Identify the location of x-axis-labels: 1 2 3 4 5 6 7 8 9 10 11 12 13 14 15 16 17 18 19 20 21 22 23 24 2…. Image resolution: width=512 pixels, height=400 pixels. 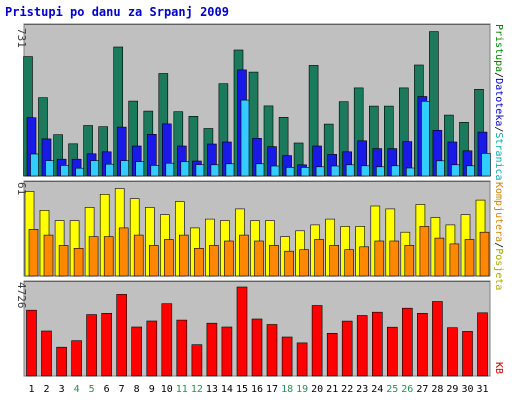
(258, 389).